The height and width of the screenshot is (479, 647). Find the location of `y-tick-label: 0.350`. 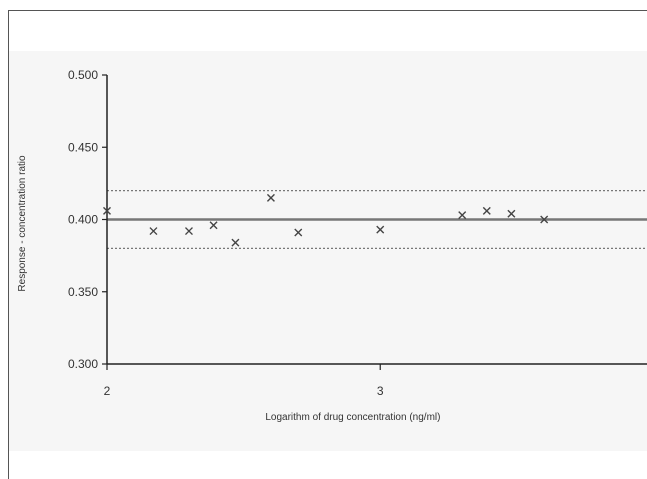

y-tick-label: 0.350 is located at coordinates (83, 292).